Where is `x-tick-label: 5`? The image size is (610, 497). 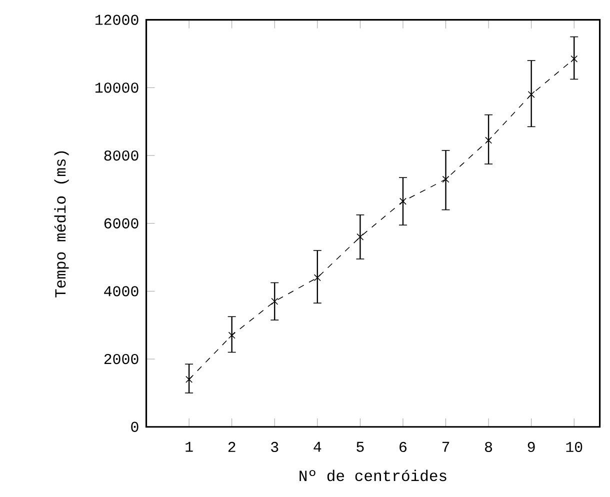 x-tick-label: 5 is located at coordinates (360, 447).